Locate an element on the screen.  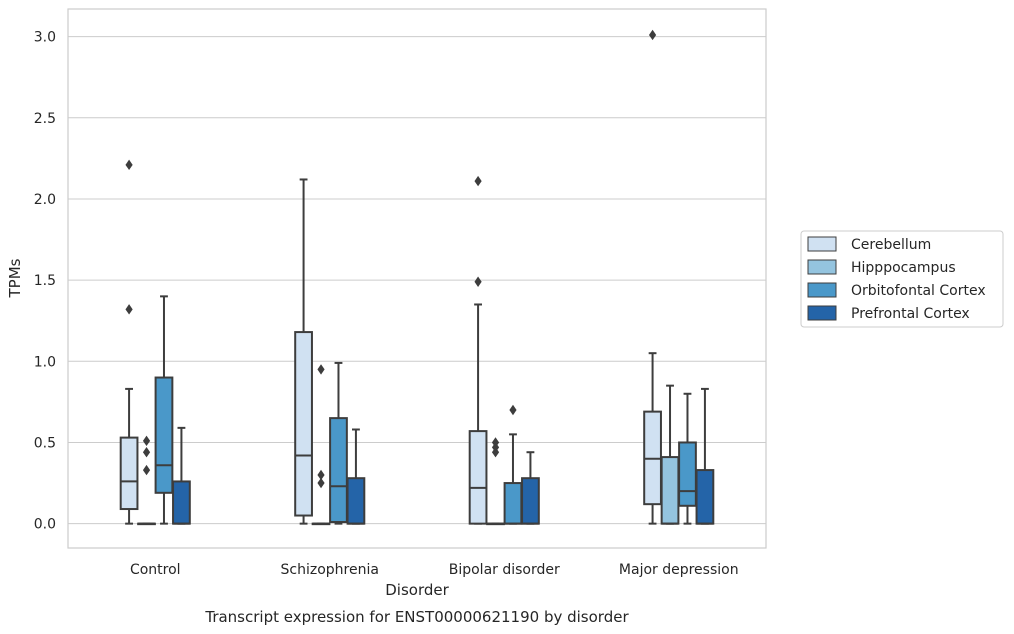
legend-label: Prefrontal Cortex is located at coordinates (910, 314).